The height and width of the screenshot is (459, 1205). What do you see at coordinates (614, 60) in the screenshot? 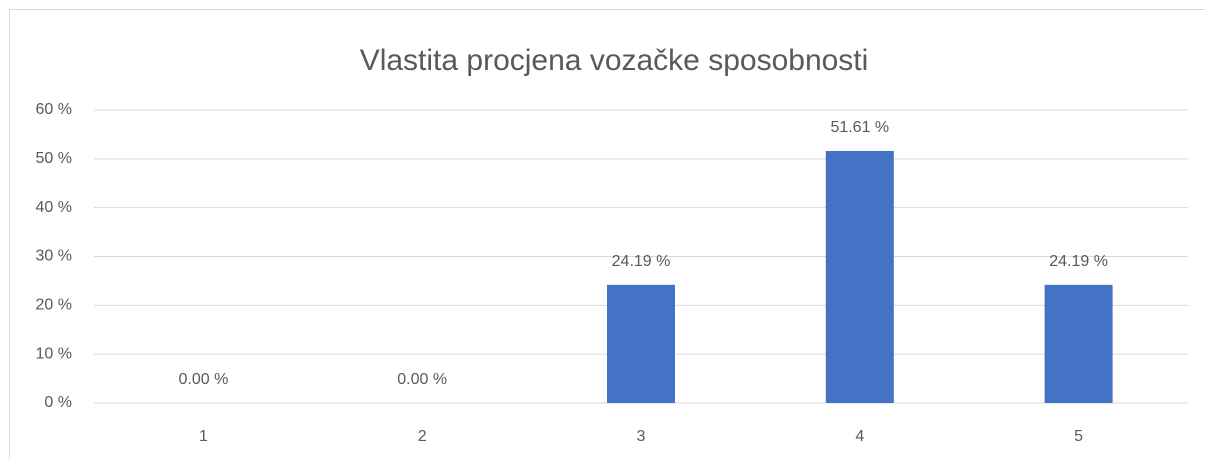
I see `chart-title: Vlastita procjena vozačke sposobnosti` at bounding box center [614, 60].